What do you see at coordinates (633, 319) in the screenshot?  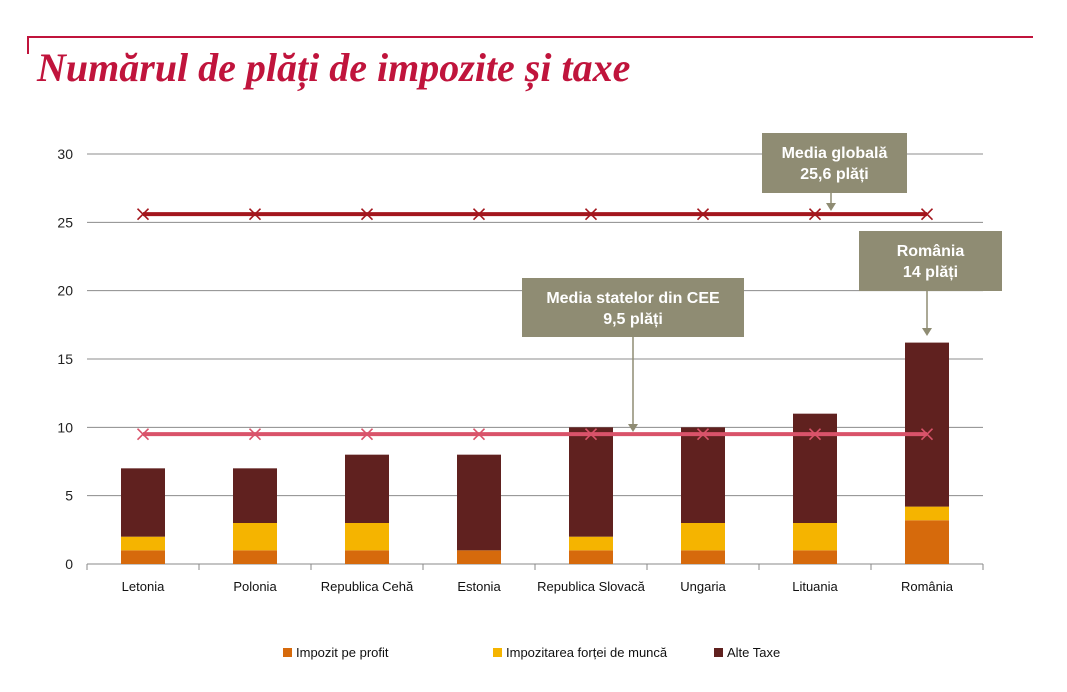 I see `callout-line2-3: 9,5 plăți` at bounding box center [633, 319].